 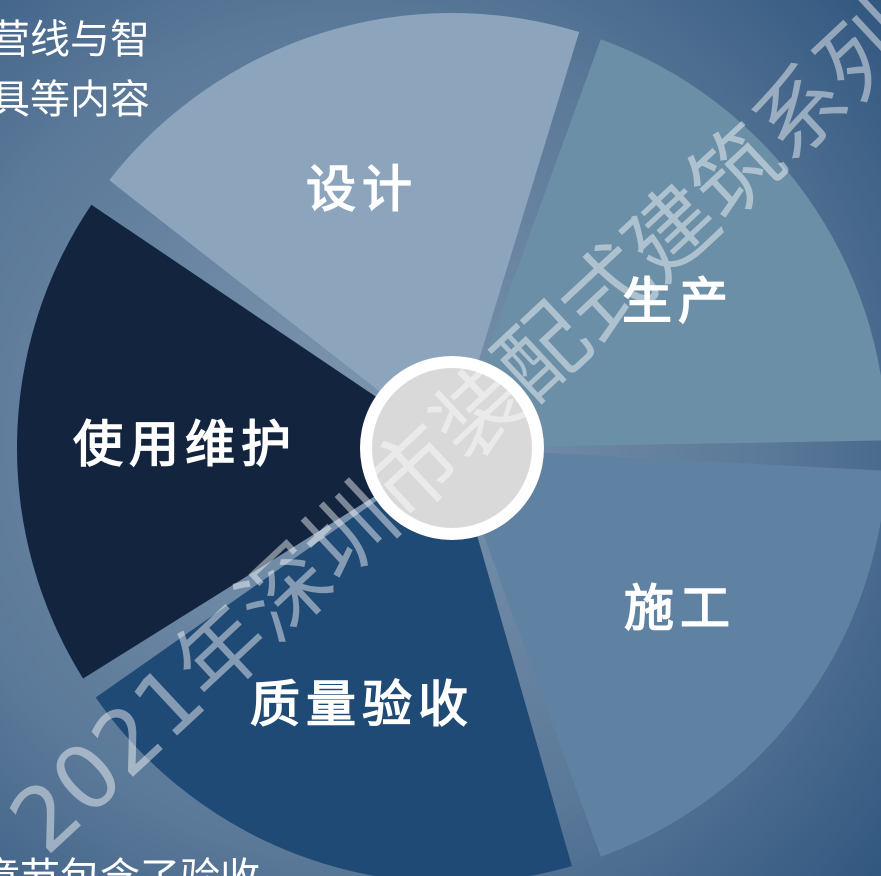 I want to click on intro-line: 具等内容, so click(x=75, y=100).